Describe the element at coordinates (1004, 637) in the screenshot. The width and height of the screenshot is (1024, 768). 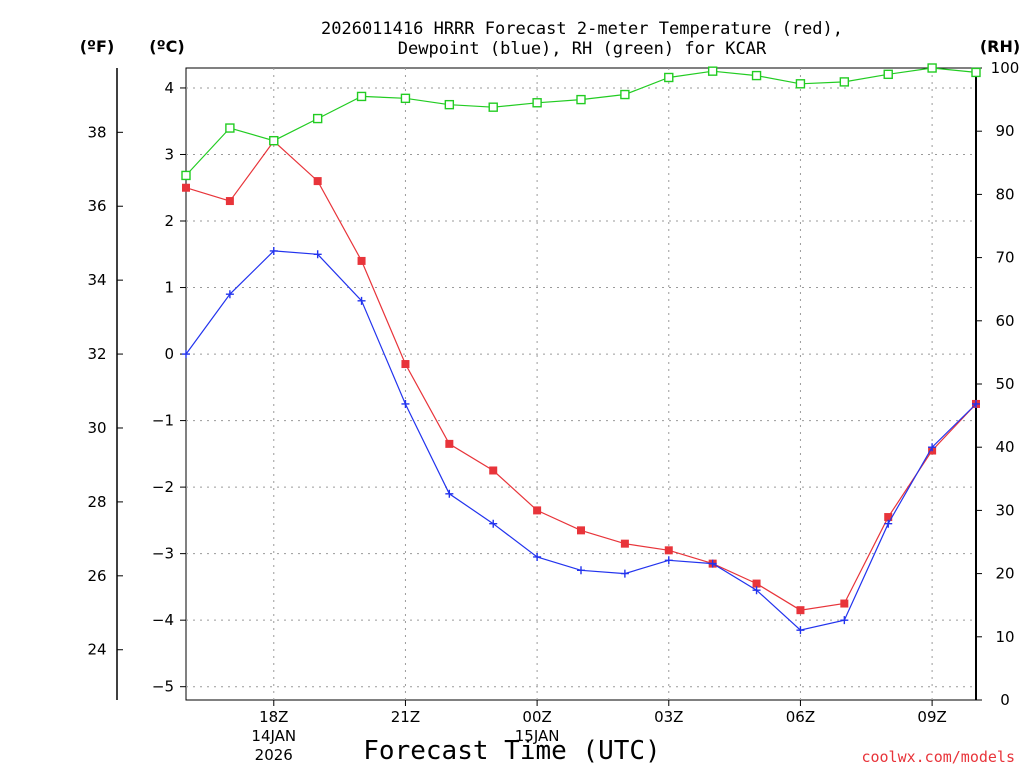
I see `rh-tick-label: 10` at that location.